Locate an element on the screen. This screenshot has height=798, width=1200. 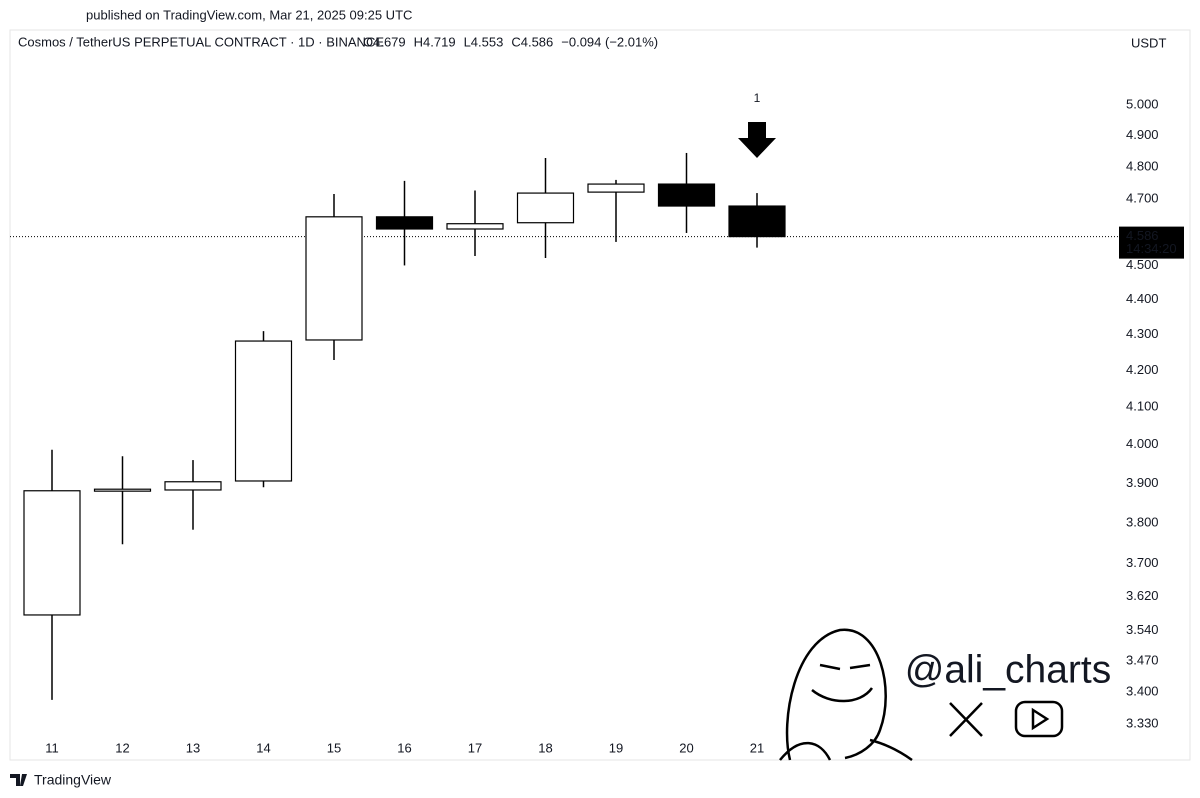
x-tick-label: 12 is located at coordinates (122, 747).